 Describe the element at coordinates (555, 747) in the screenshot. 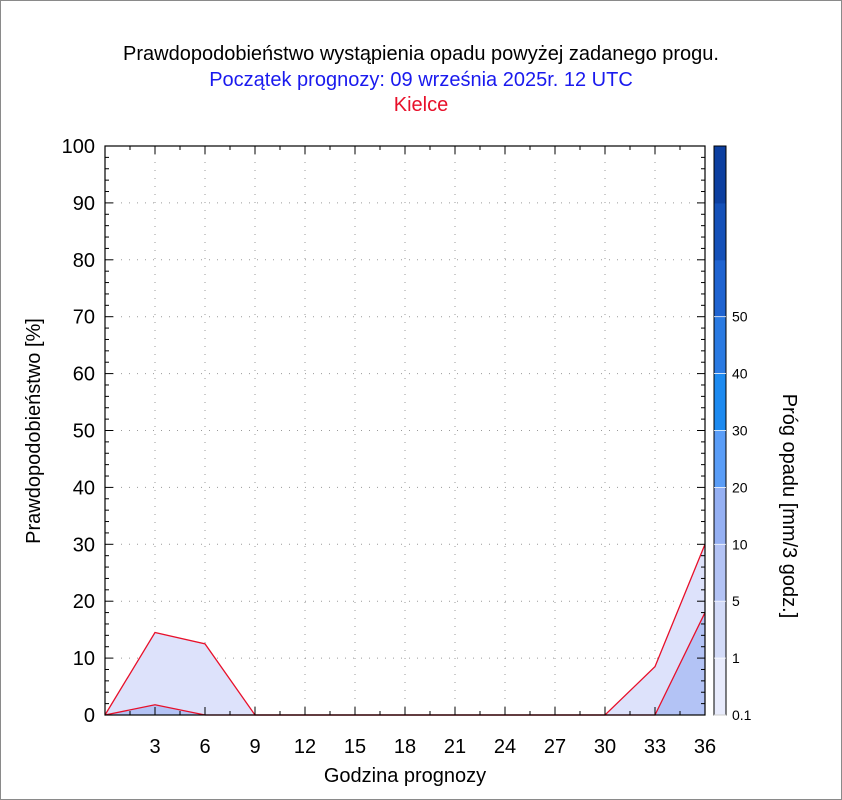

I see `x-tick-label: 27` at that location.